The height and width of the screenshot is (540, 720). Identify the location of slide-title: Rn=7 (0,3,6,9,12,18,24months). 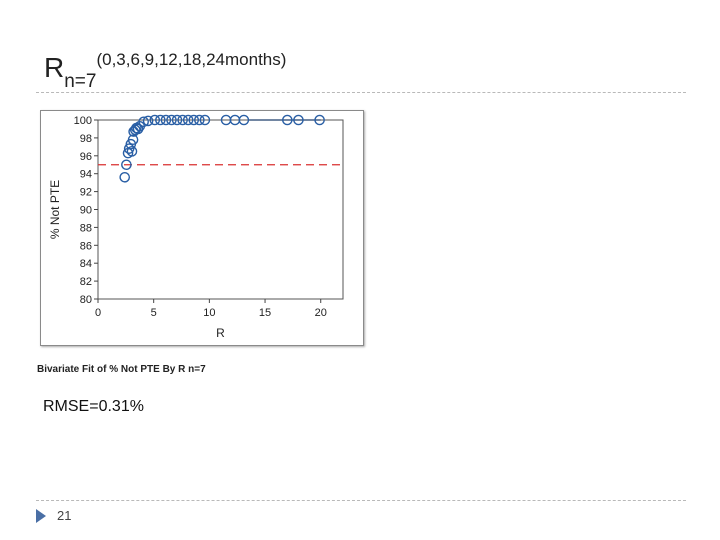
(165, 71).